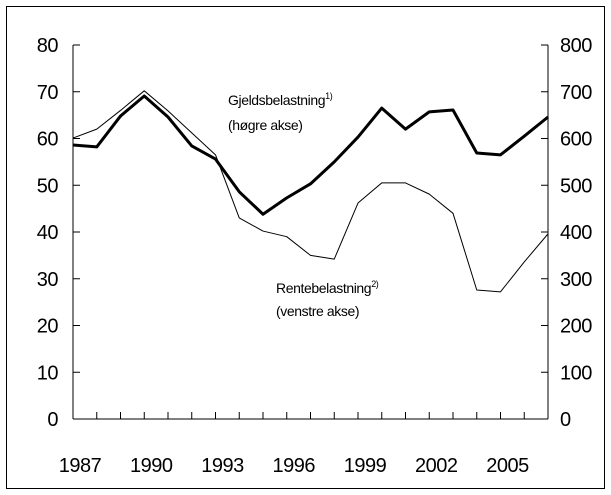 This screenshot has width=611, height=495. I want to click on y-tick-label: 60, so click(48, 140).